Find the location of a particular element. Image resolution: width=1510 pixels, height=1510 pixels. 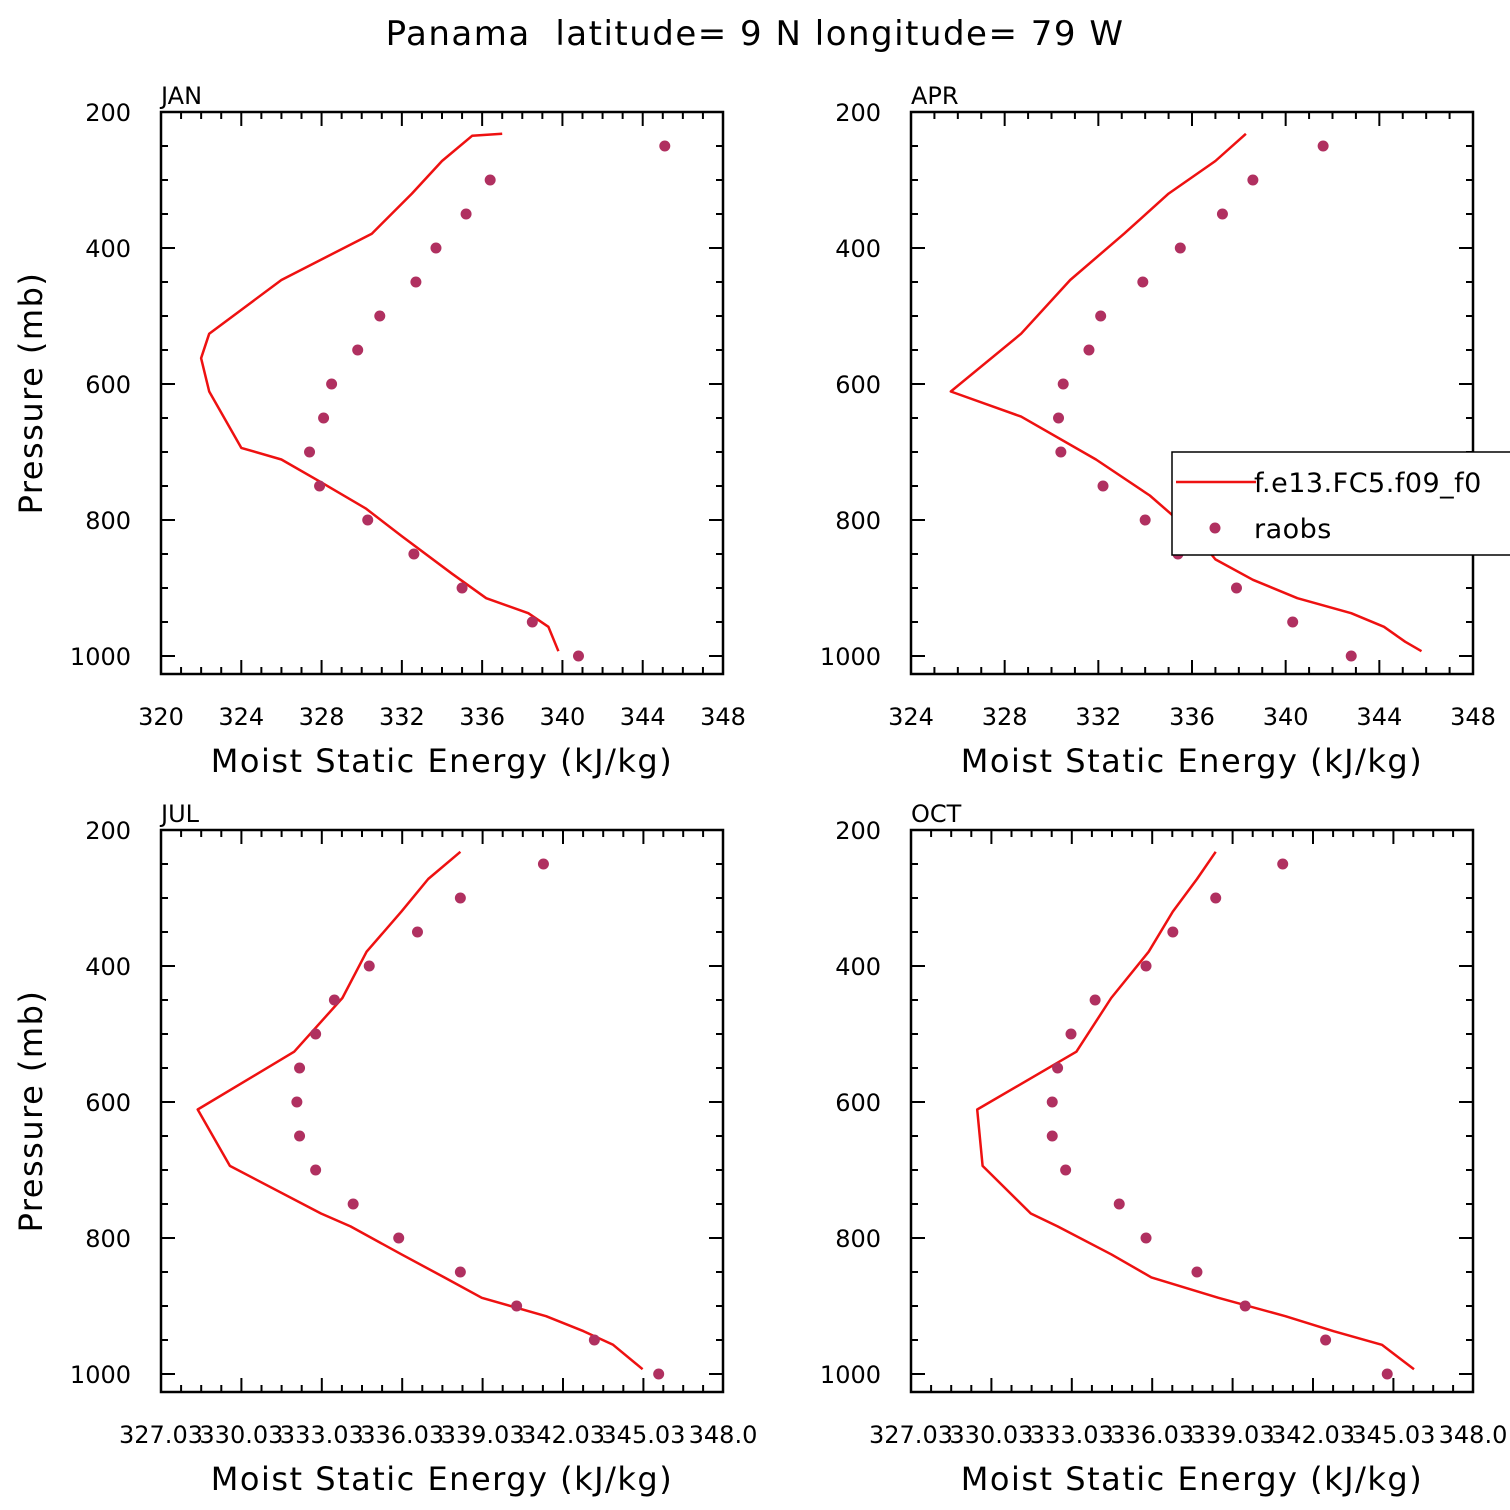

xtick-label-apr-6: 348 is located at coordinates (1473, 717).